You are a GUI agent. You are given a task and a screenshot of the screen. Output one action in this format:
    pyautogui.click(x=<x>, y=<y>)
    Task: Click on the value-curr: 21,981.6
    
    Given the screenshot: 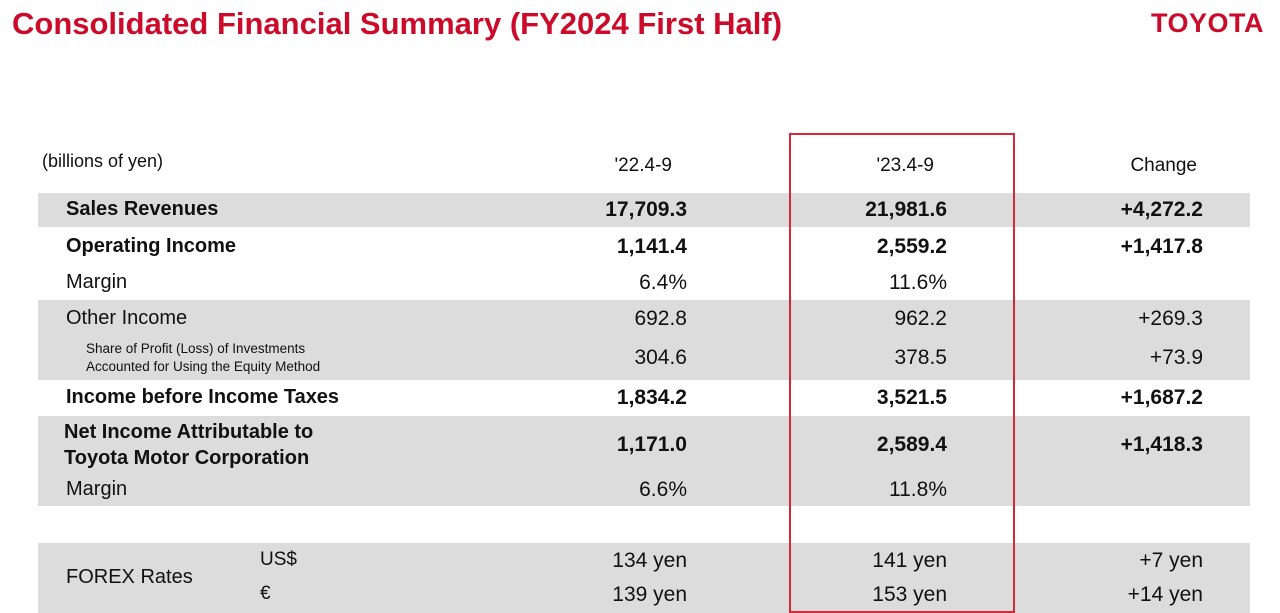 What is the action you would take?
    pyautogui.click(x=906, y=209)
    